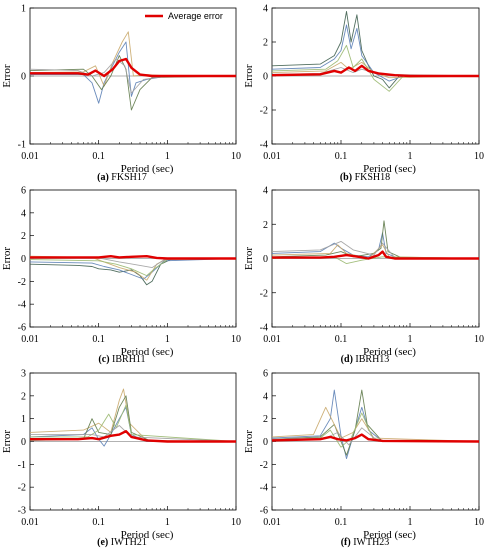  What do you see at coordinates (371, 359) in the screenshot?
I see `caption-station: IBRH13` at bounding box center [371, 359].